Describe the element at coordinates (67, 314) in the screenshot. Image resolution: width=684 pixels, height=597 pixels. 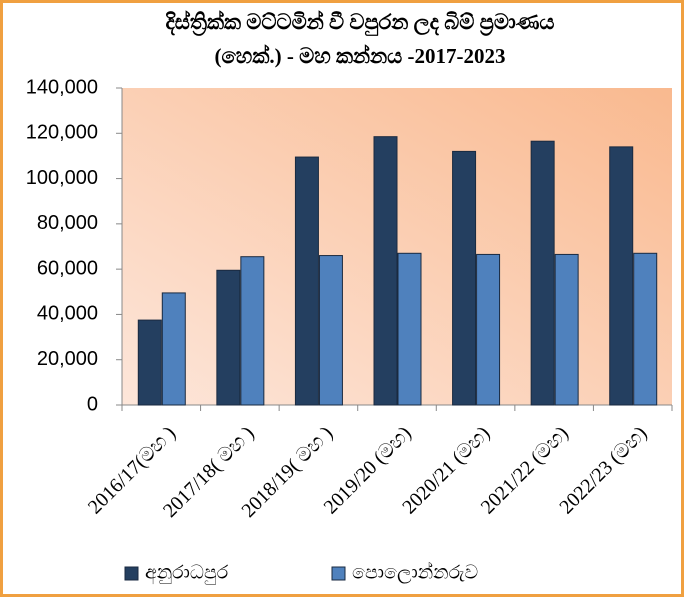
I see `y-tick-label: 40,000` at that location.